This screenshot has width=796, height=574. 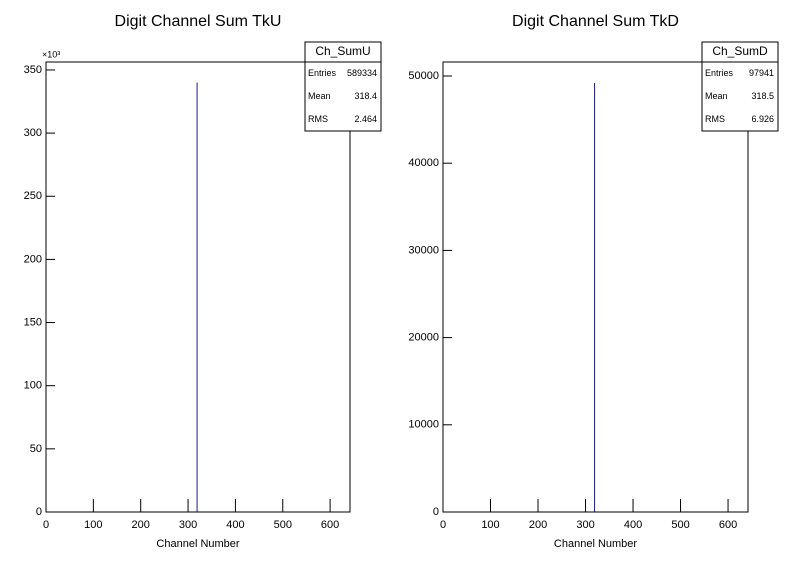 I want to click on chart-title: Digit Channel Sum TkD, so click(x=595, y=21).